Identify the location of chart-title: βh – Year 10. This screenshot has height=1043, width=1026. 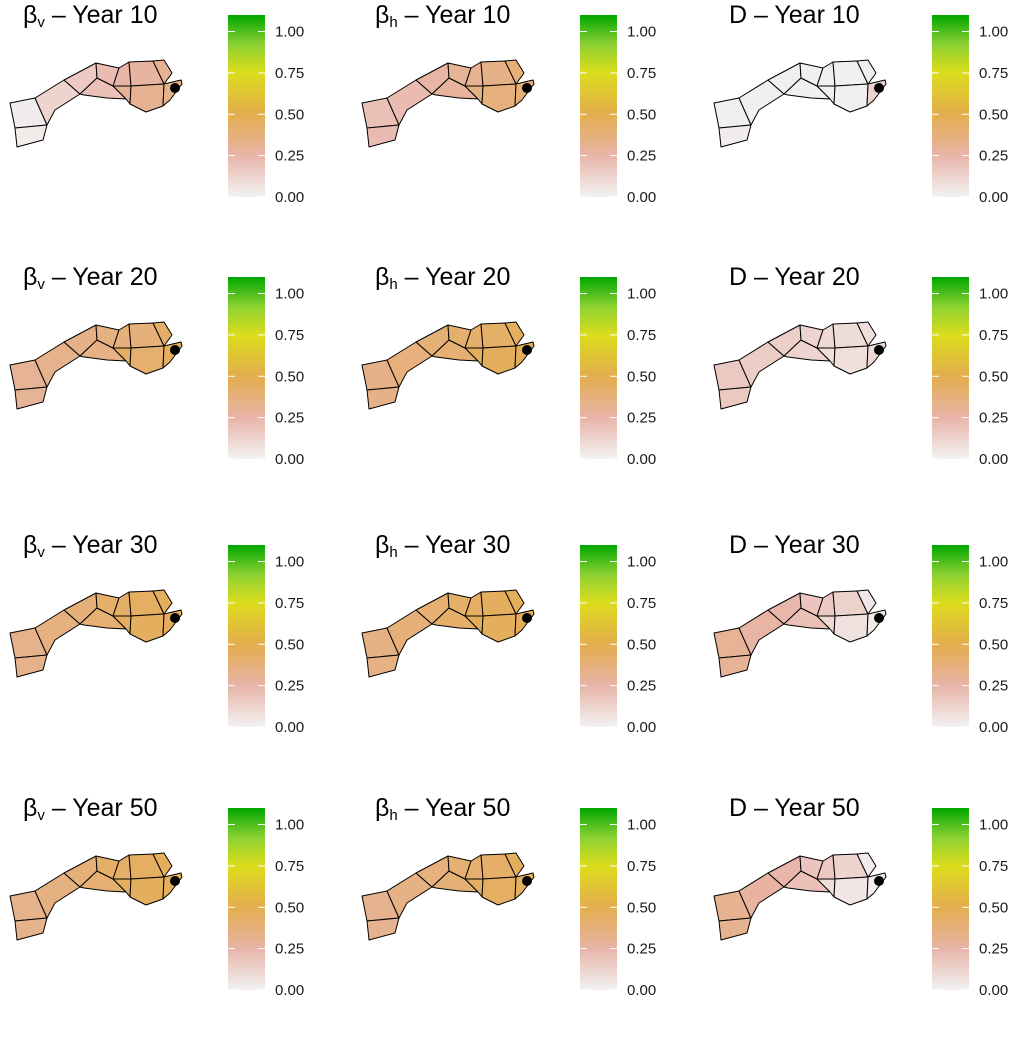
(443, 16).